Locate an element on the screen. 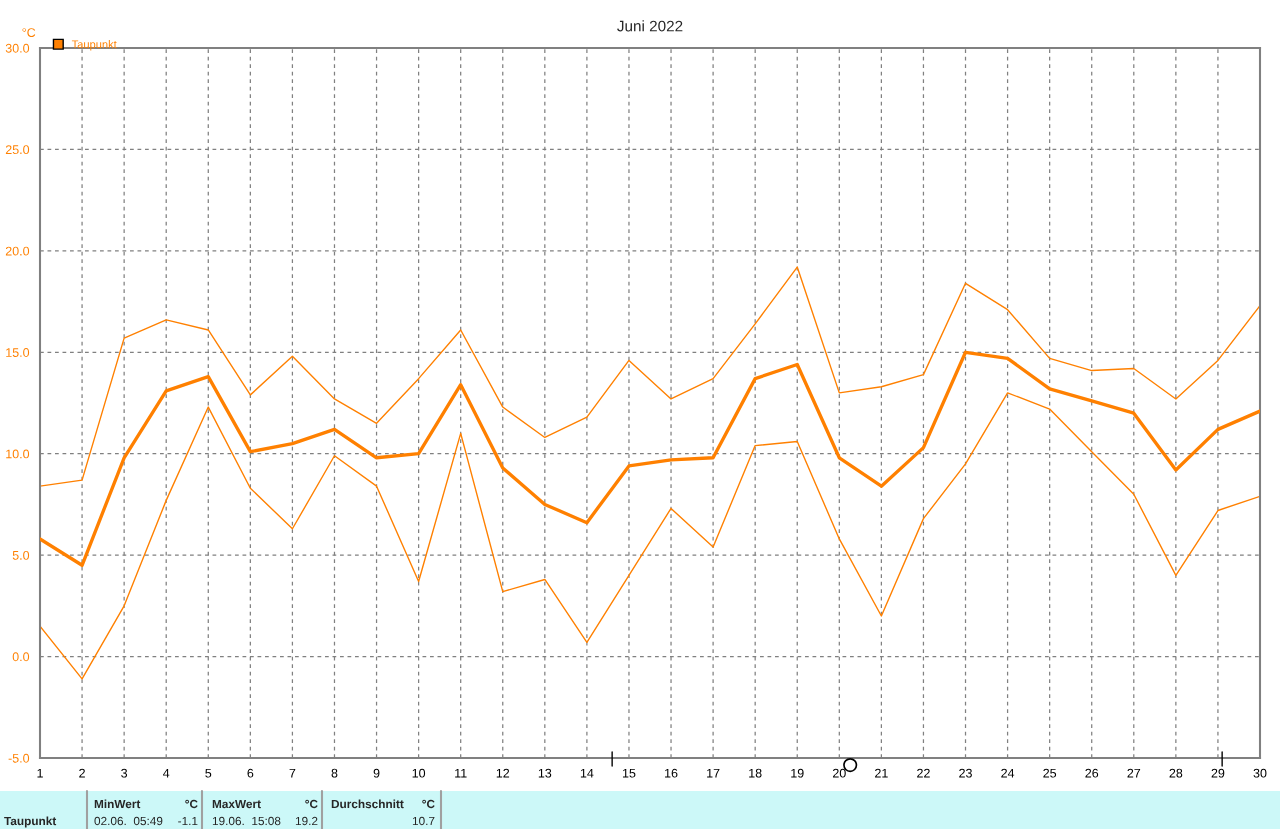 Image resolution: width=1280 pixels, height=829 pixels. y-tick-label: 10.0 is located at coordinates (18, 454).